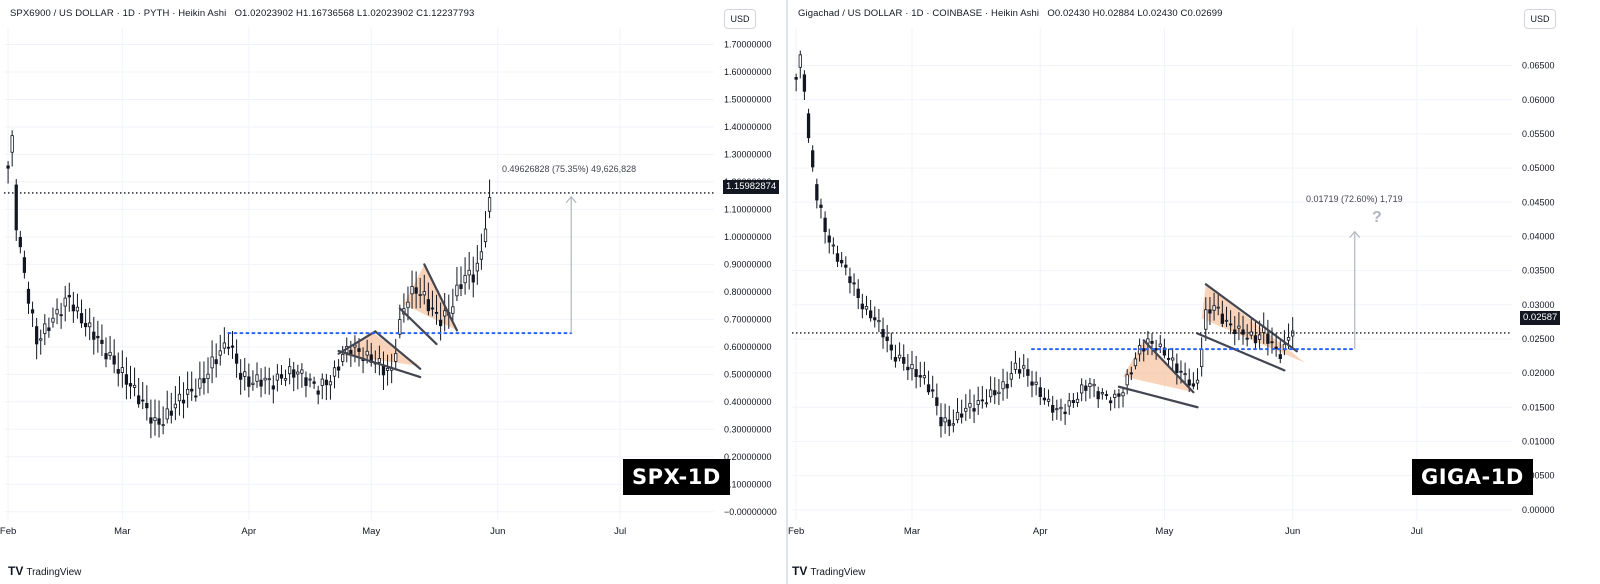 This screenshot has height=584, width=1600. Describe the element at coordinates (748, 154) in the screenshot. I see `spx-y-tick-label: 1.30000000` at that location.